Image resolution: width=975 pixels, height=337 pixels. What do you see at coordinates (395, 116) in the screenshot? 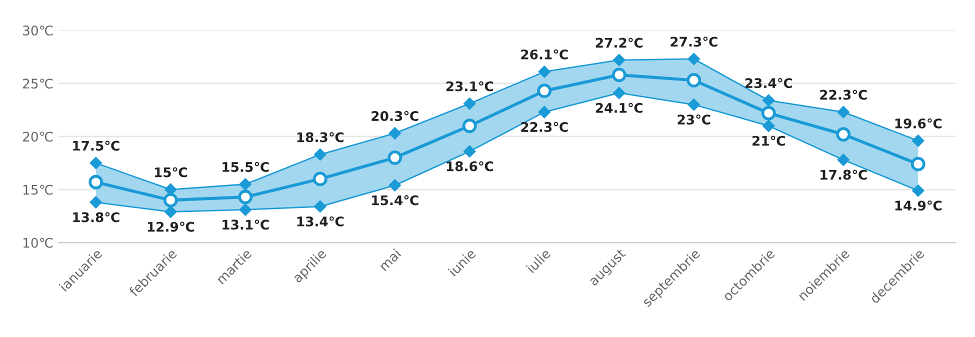
I see `data-label: 20.3℃` at bounding box center [395, 116].